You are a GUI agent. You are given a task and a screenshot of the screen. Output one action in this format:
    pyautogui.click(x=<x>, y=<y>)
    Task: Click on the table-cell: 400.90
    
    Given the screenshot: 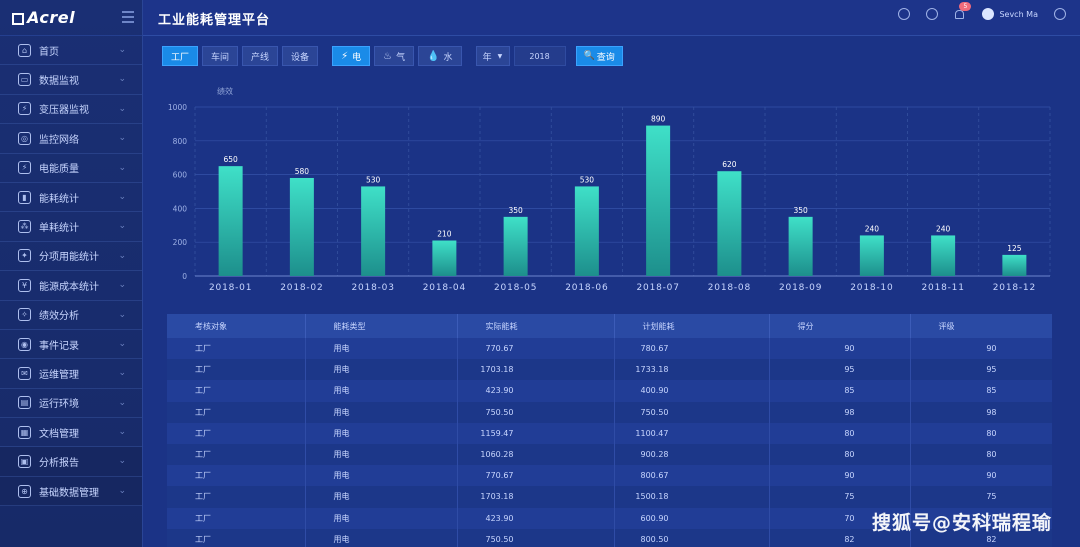 What is the action you would take?
    pyautogui.click(x=692, y=391)
    